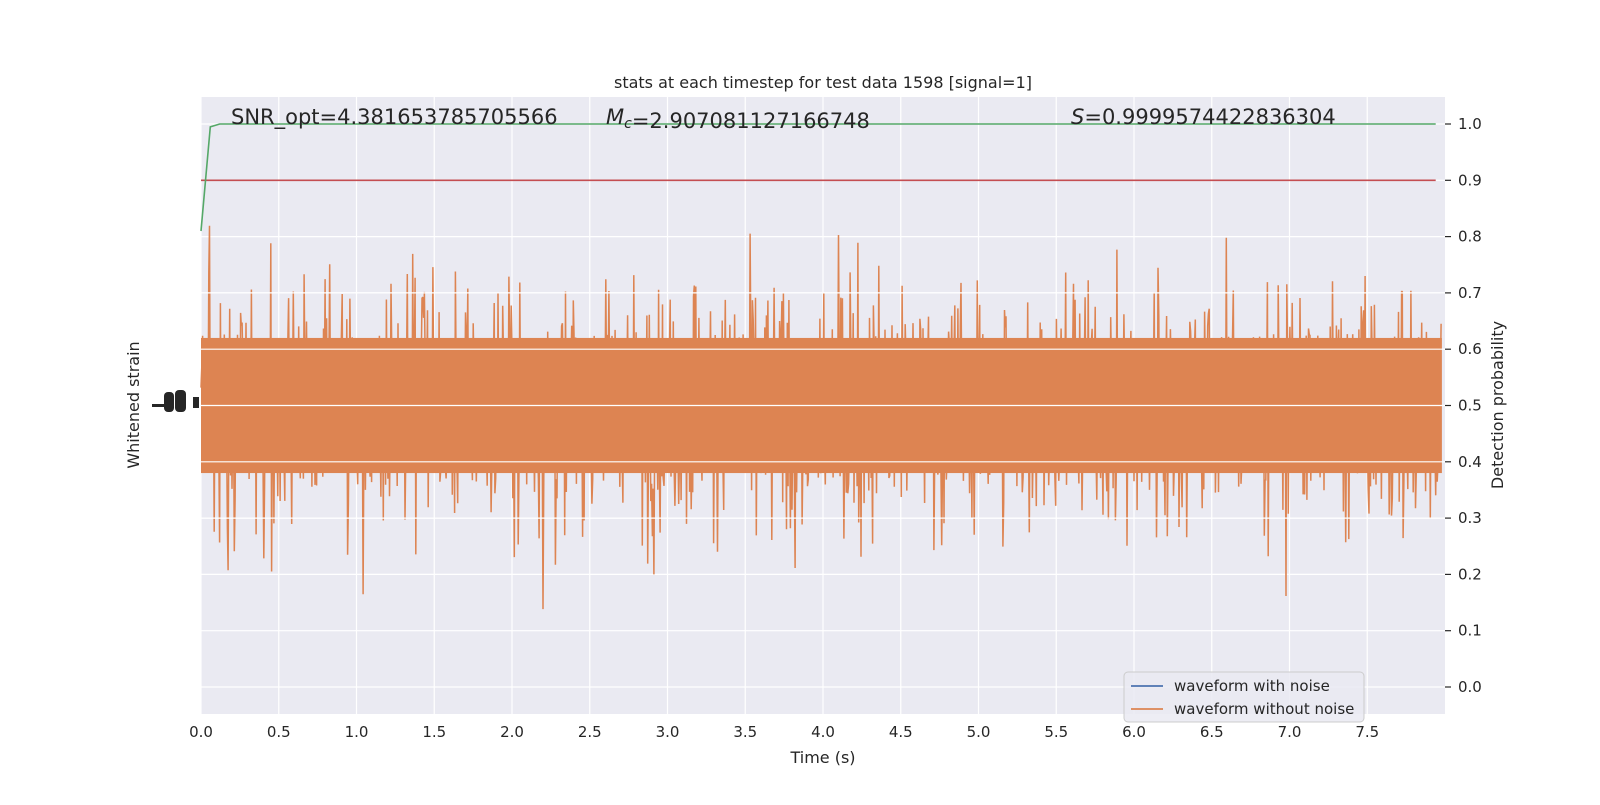  What do you see at coordinates (1497, 405) in the screenshot?
I see `right-y-axis-label: Detection probability` at bounding box center [1497, 405].